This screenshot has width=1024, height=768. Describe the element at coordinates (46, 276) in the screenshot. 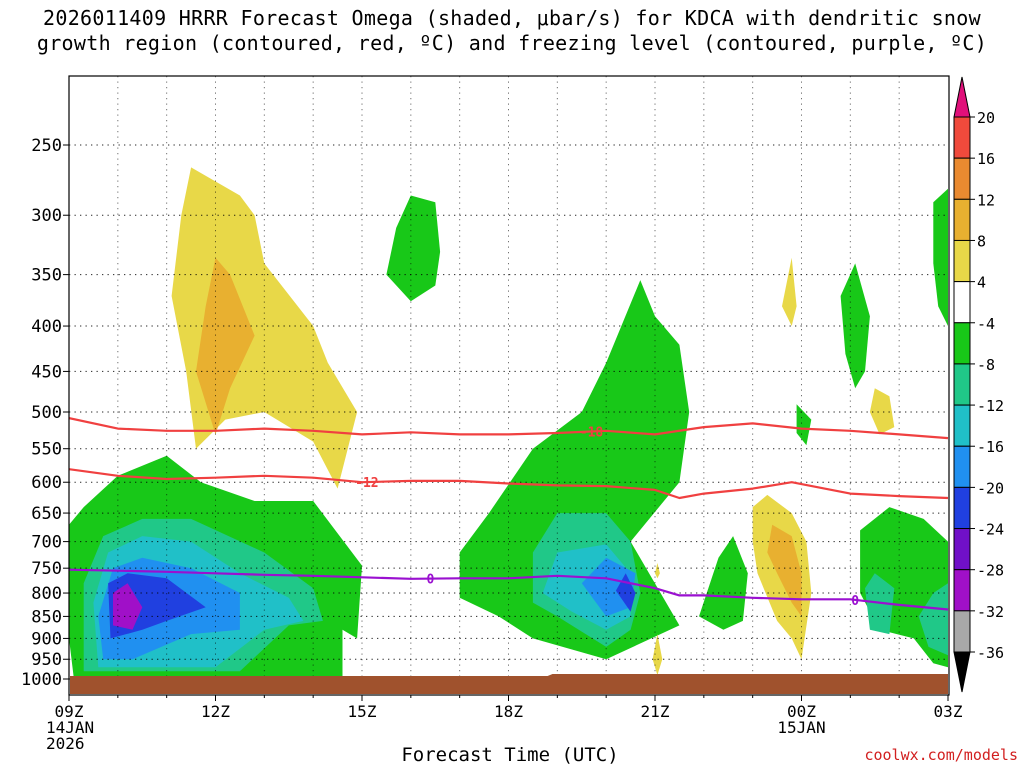

I see `y-tick-label-350: 350` at that location.